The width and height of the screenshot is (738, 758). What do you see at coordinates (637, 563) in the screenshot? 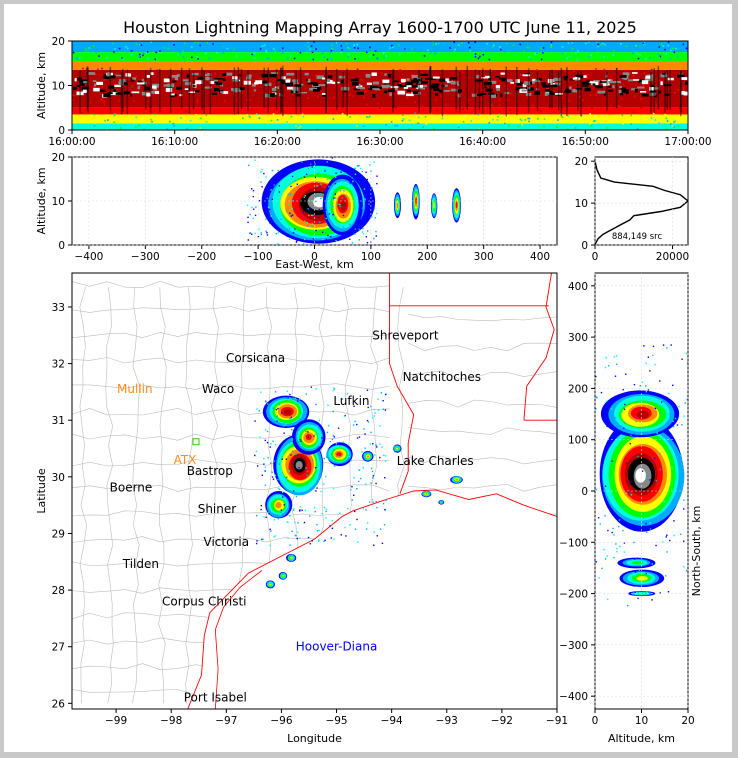
I see `ns-storm-cell` at bounding box center [637, 563].